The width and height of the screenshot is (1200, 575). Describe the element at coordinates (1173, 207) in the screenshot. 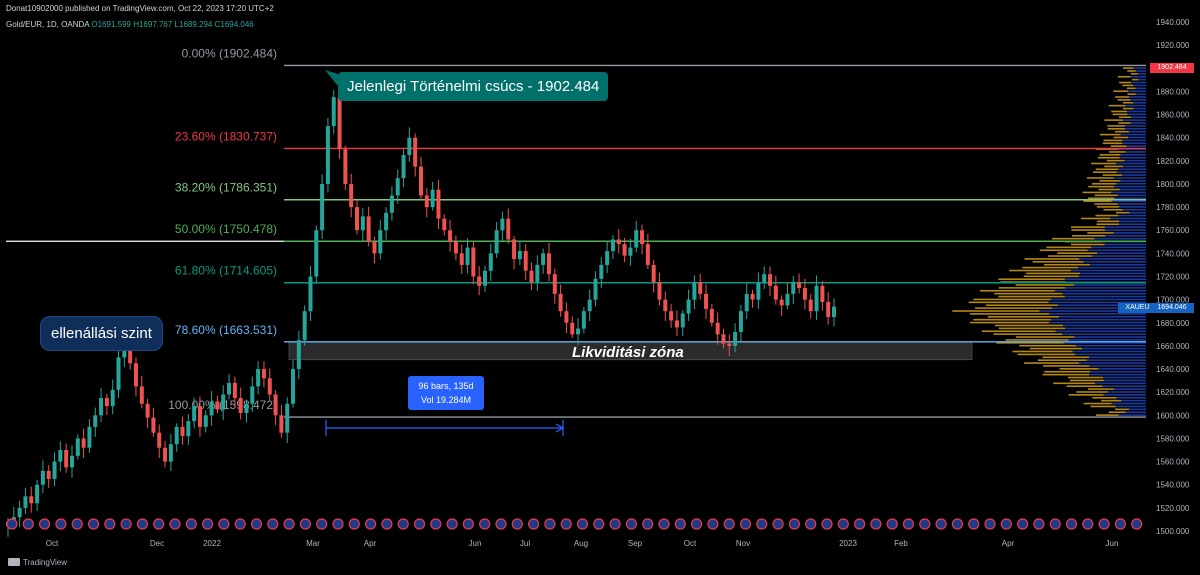

I see `price-tick-label: 1780.000` at that location.